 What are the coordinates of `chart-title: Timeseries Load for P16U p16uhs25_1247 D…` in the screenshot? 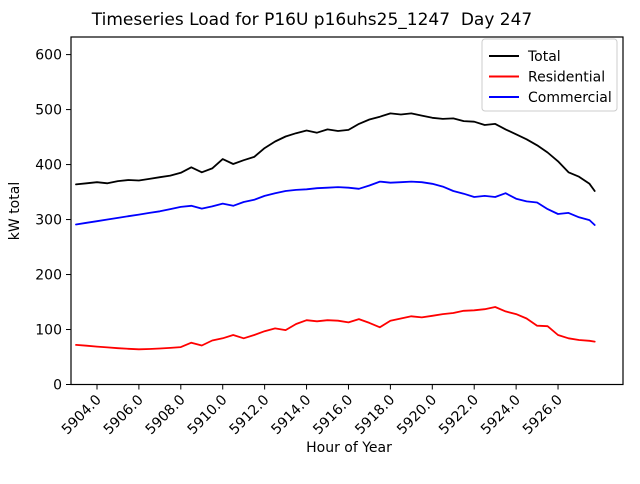 It's located at (312, 20).